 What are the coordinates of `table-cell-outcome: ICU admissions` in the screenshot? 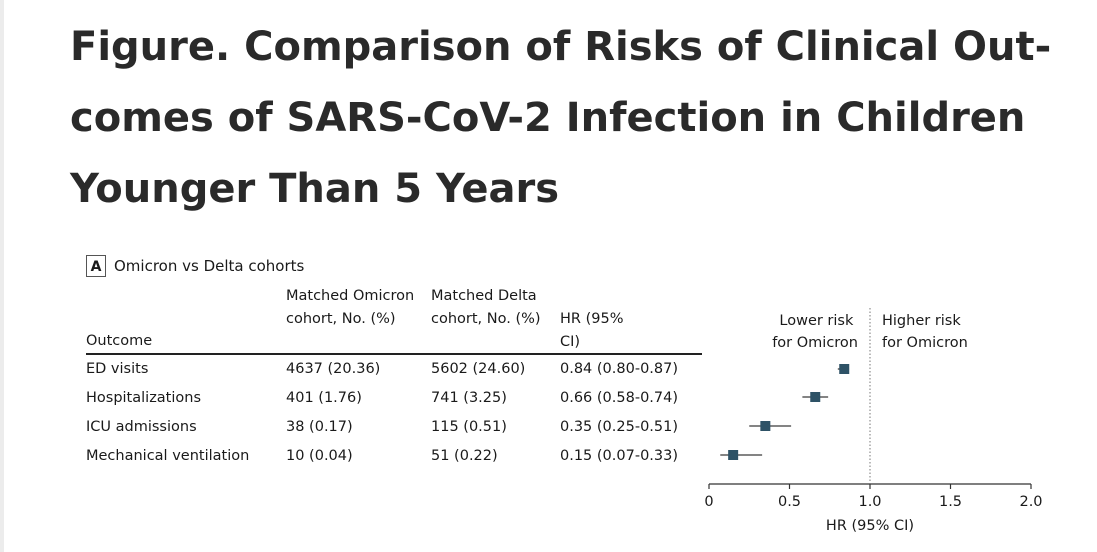 It's located at (141, 427).